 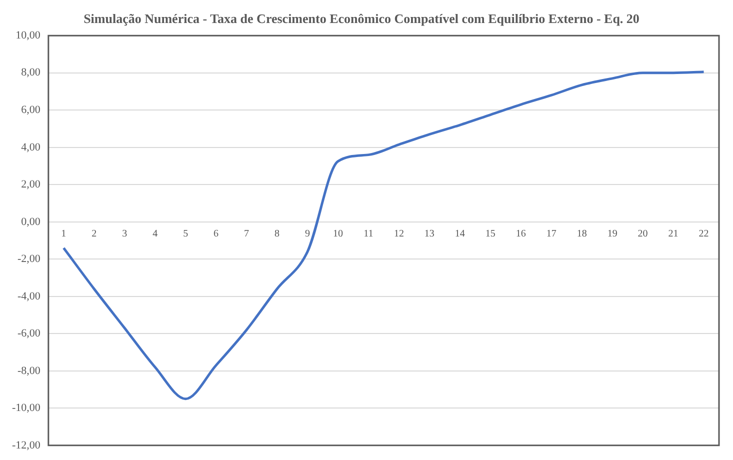 What do you see at coordinates (31, 72) in the screenshot?
I see `y-tick-label: 8,00` at bounding box center [31, 72].